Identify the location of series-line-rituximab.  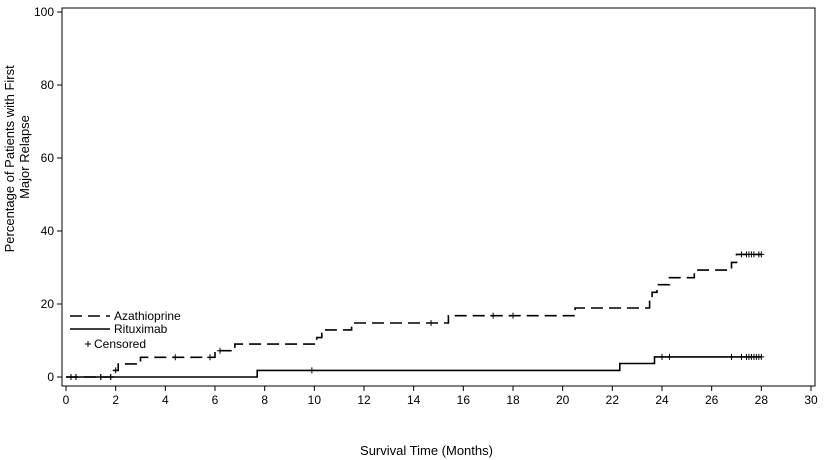
(414, 367).